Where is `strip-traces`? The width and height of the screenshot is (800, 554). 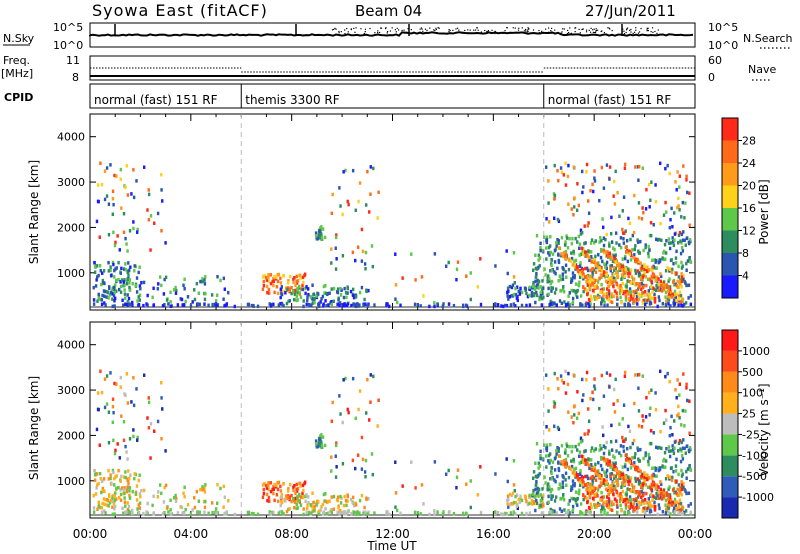 strip-traces is located at coordinates (392, 50).